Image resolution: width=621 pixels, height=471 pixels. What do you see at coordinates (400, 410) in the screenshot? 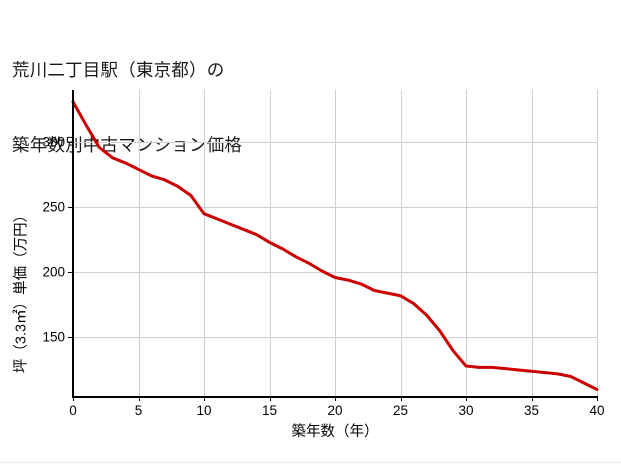
I see `x-axis-tick-label: 25` at bounding box center [400, 410].